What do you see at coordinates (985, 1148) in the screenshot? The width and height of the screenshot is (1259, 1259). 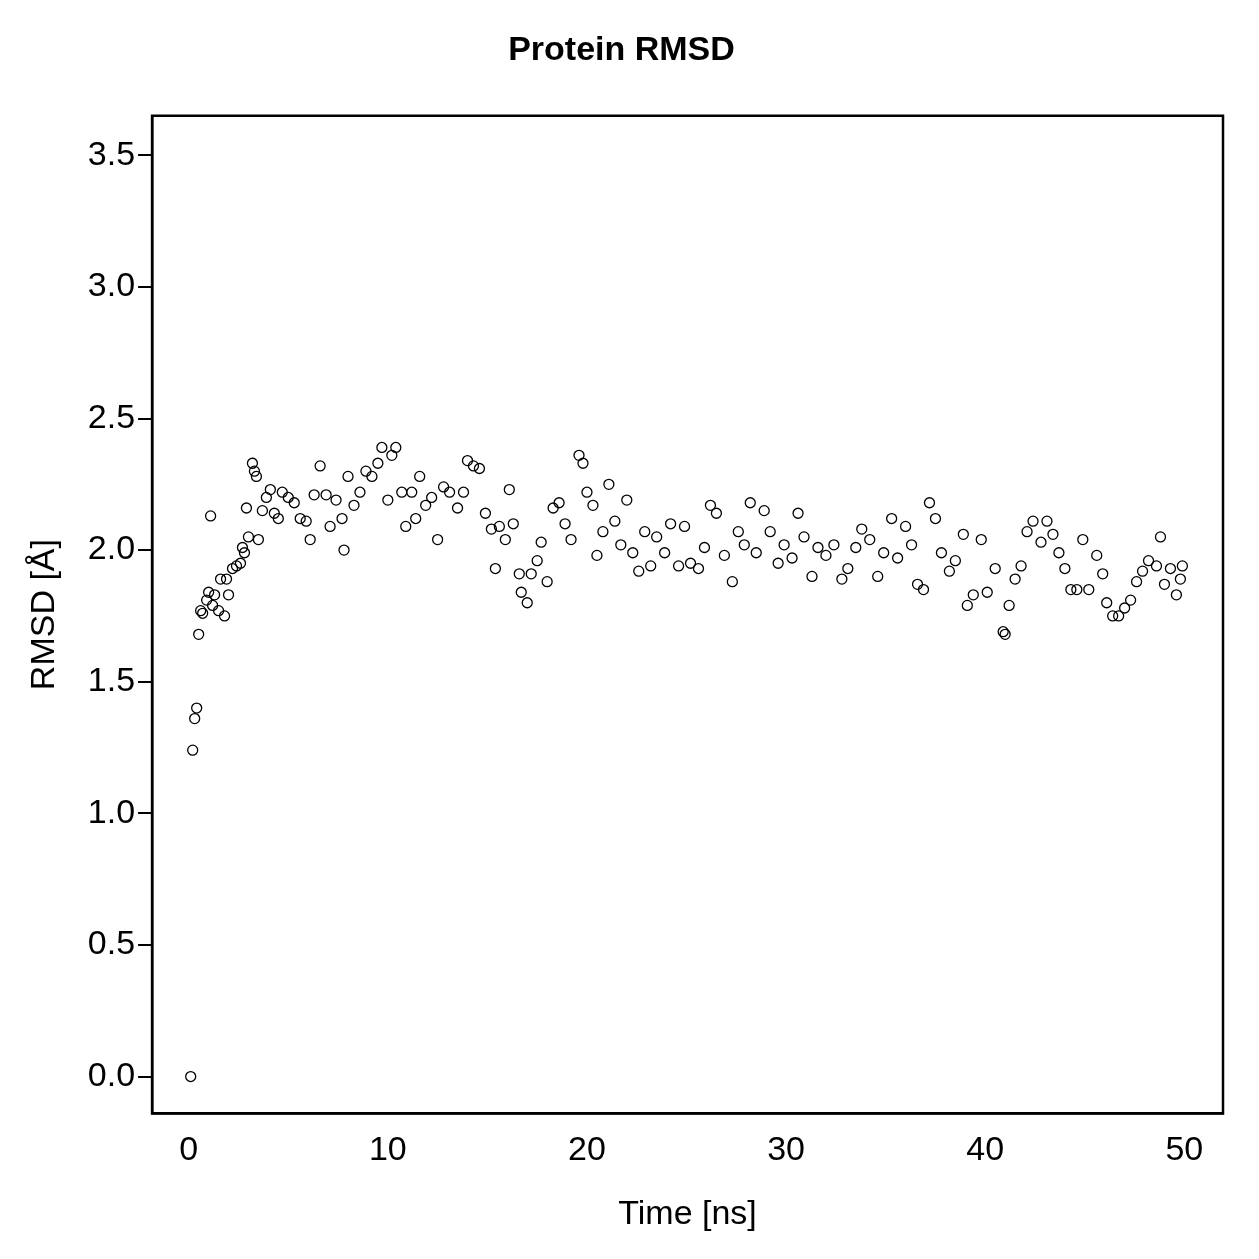 I see `x-tick-label: 40` at bounding box center [985, 1148].